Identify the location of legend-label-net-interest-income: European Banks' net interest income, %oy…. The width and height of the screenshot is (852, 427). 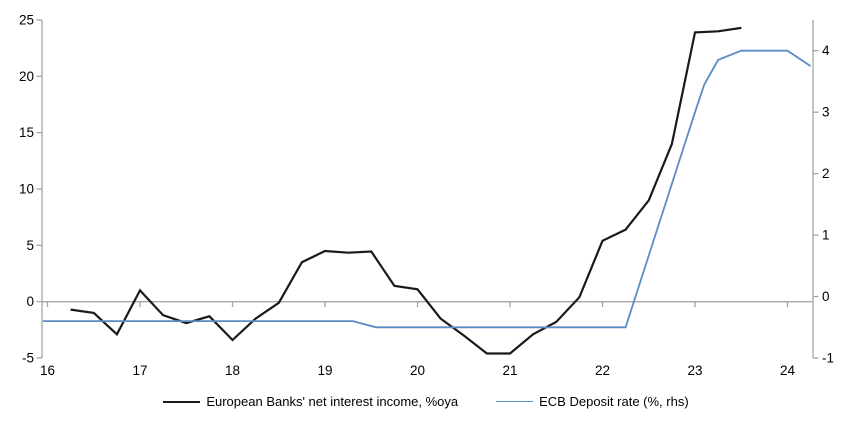
(332, 401).